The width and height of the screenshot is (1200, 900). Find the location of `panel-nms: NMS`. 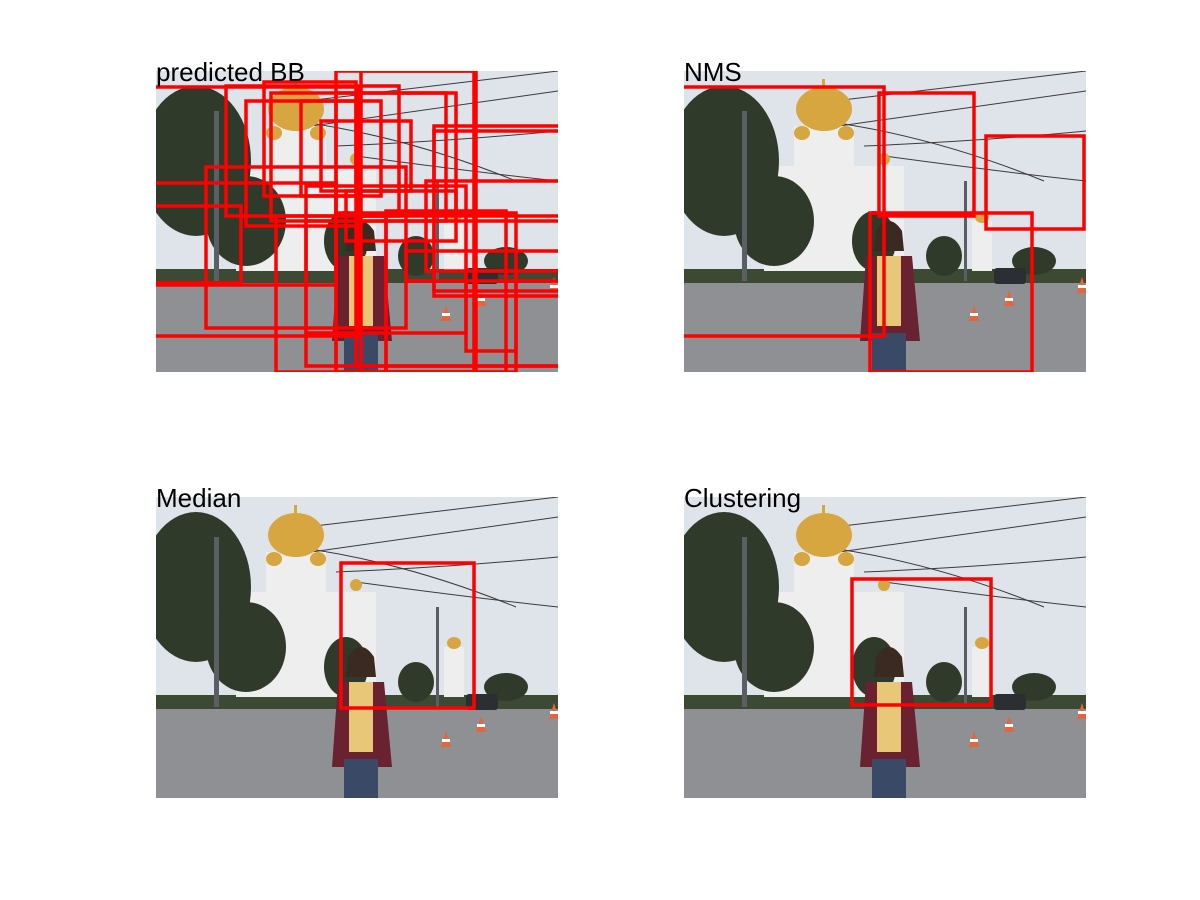

panel-nms: NMS is located at coordinates (885, 214).